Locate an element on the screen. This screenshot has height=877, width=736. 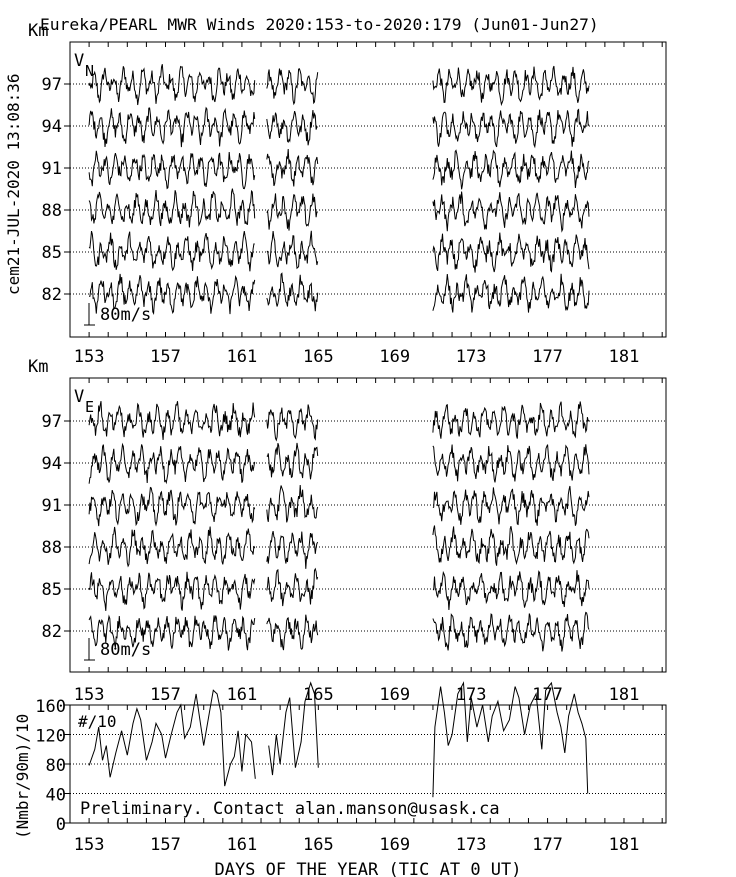
panel-label-subscript: E is located at coordinates (89, 407).